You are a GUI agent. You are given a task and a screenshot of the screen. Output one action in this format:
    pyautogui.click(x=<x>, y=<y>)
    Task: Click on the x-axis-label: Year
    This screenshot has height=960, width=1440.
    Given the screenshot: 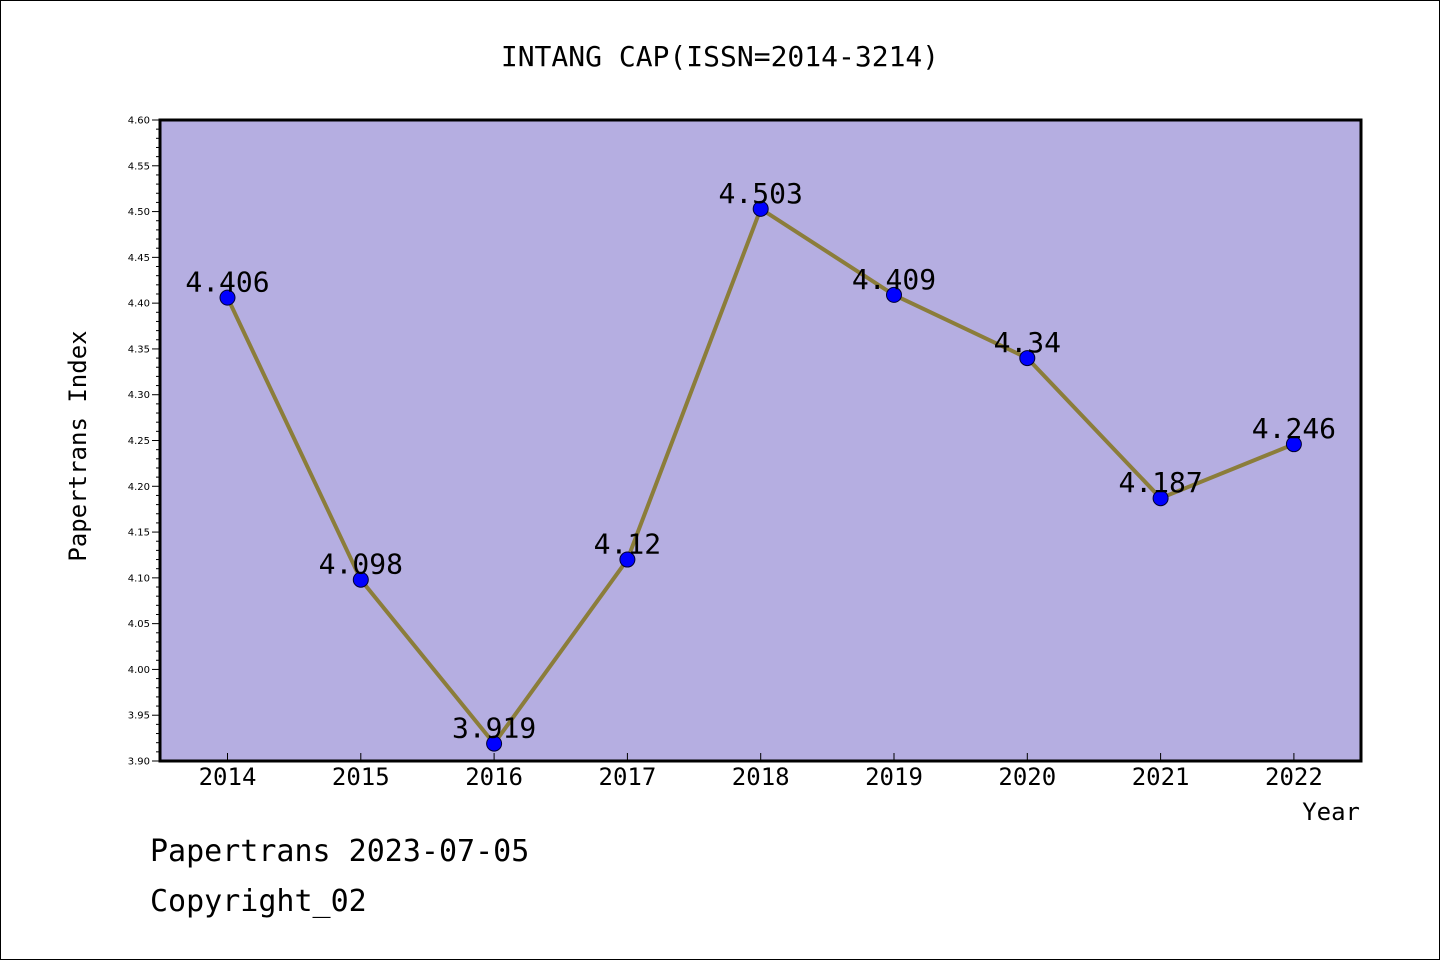 What is the action you would take?
    pyautogui.click(x=1331, y=812)
    